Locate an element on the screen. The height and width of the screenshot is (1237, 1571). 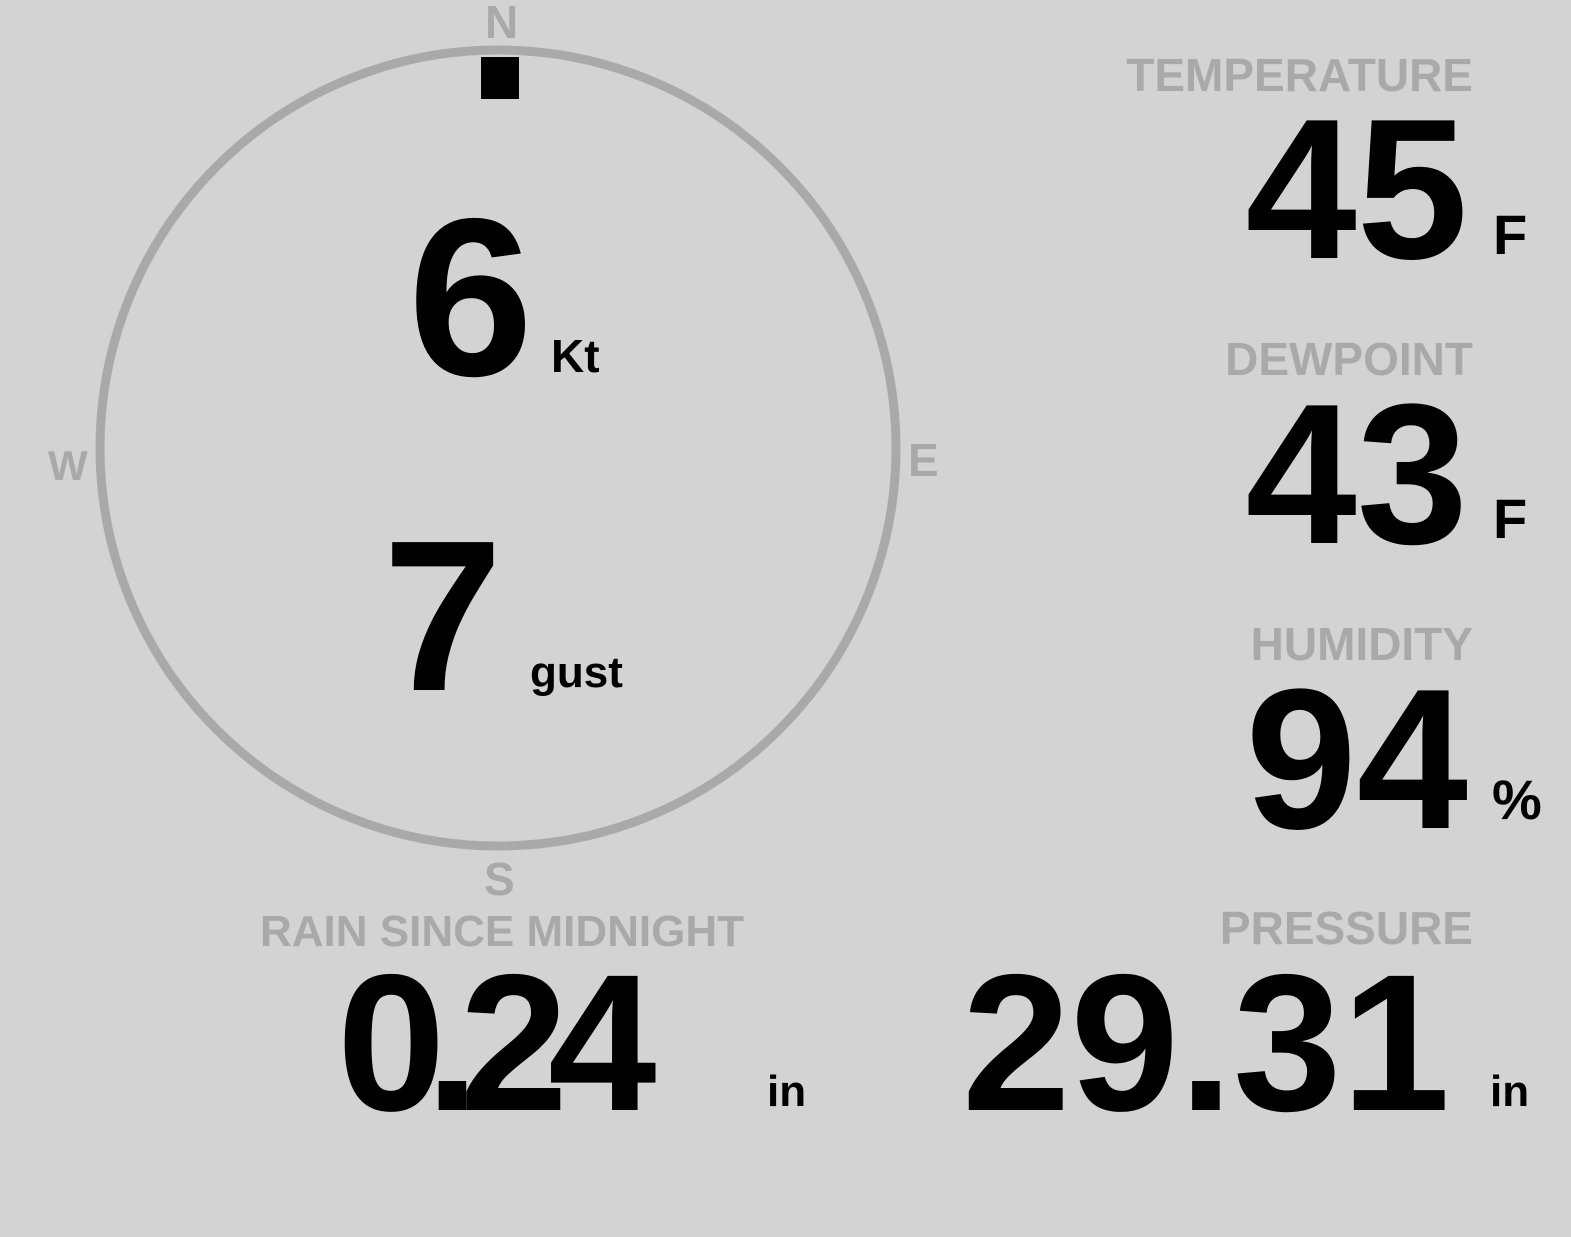
humidity-label: HUMIDITY is located at coordinates (1361, 644).